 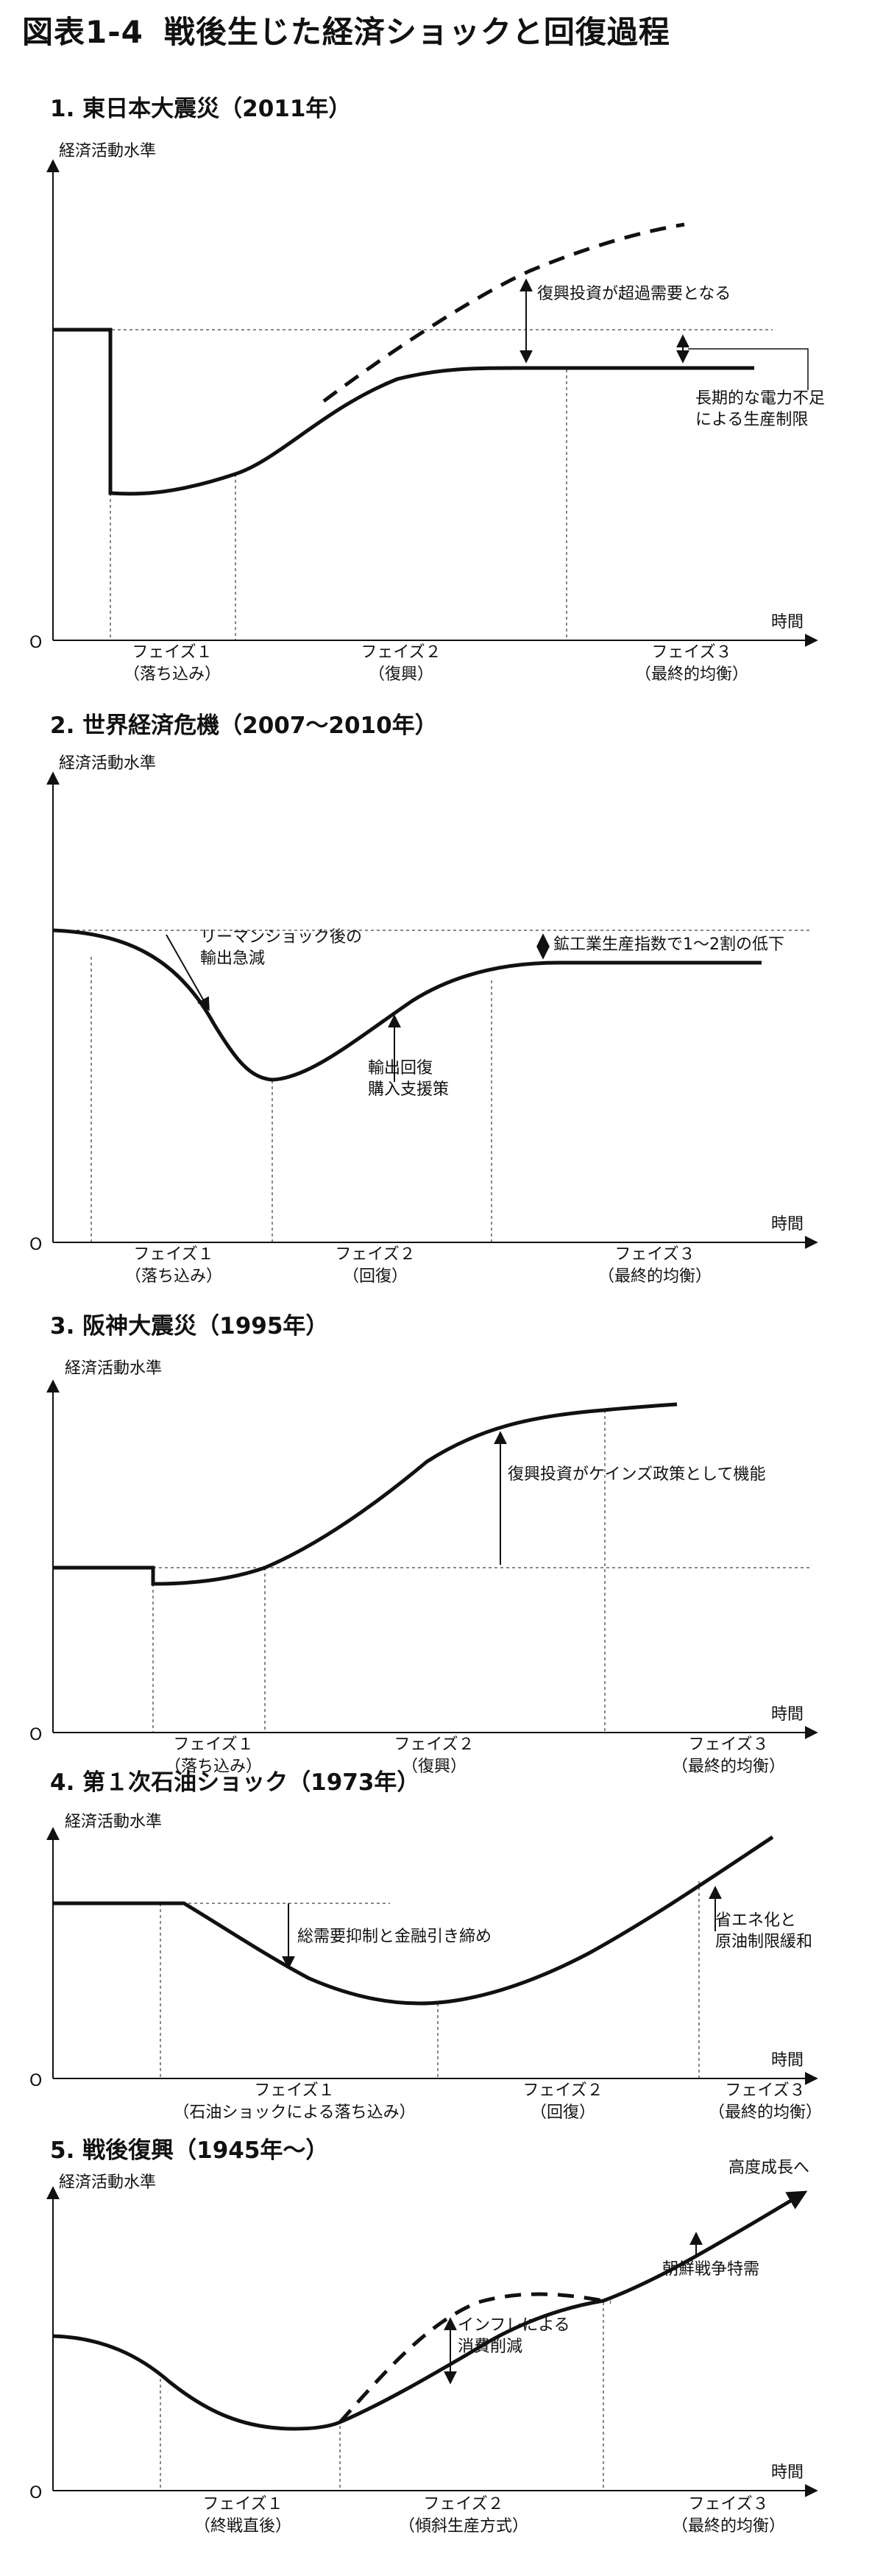 What do you see at coordinates (474, 2358) in the screenshot?
I see `inflation-curve` at bounding box center [474, 2358].